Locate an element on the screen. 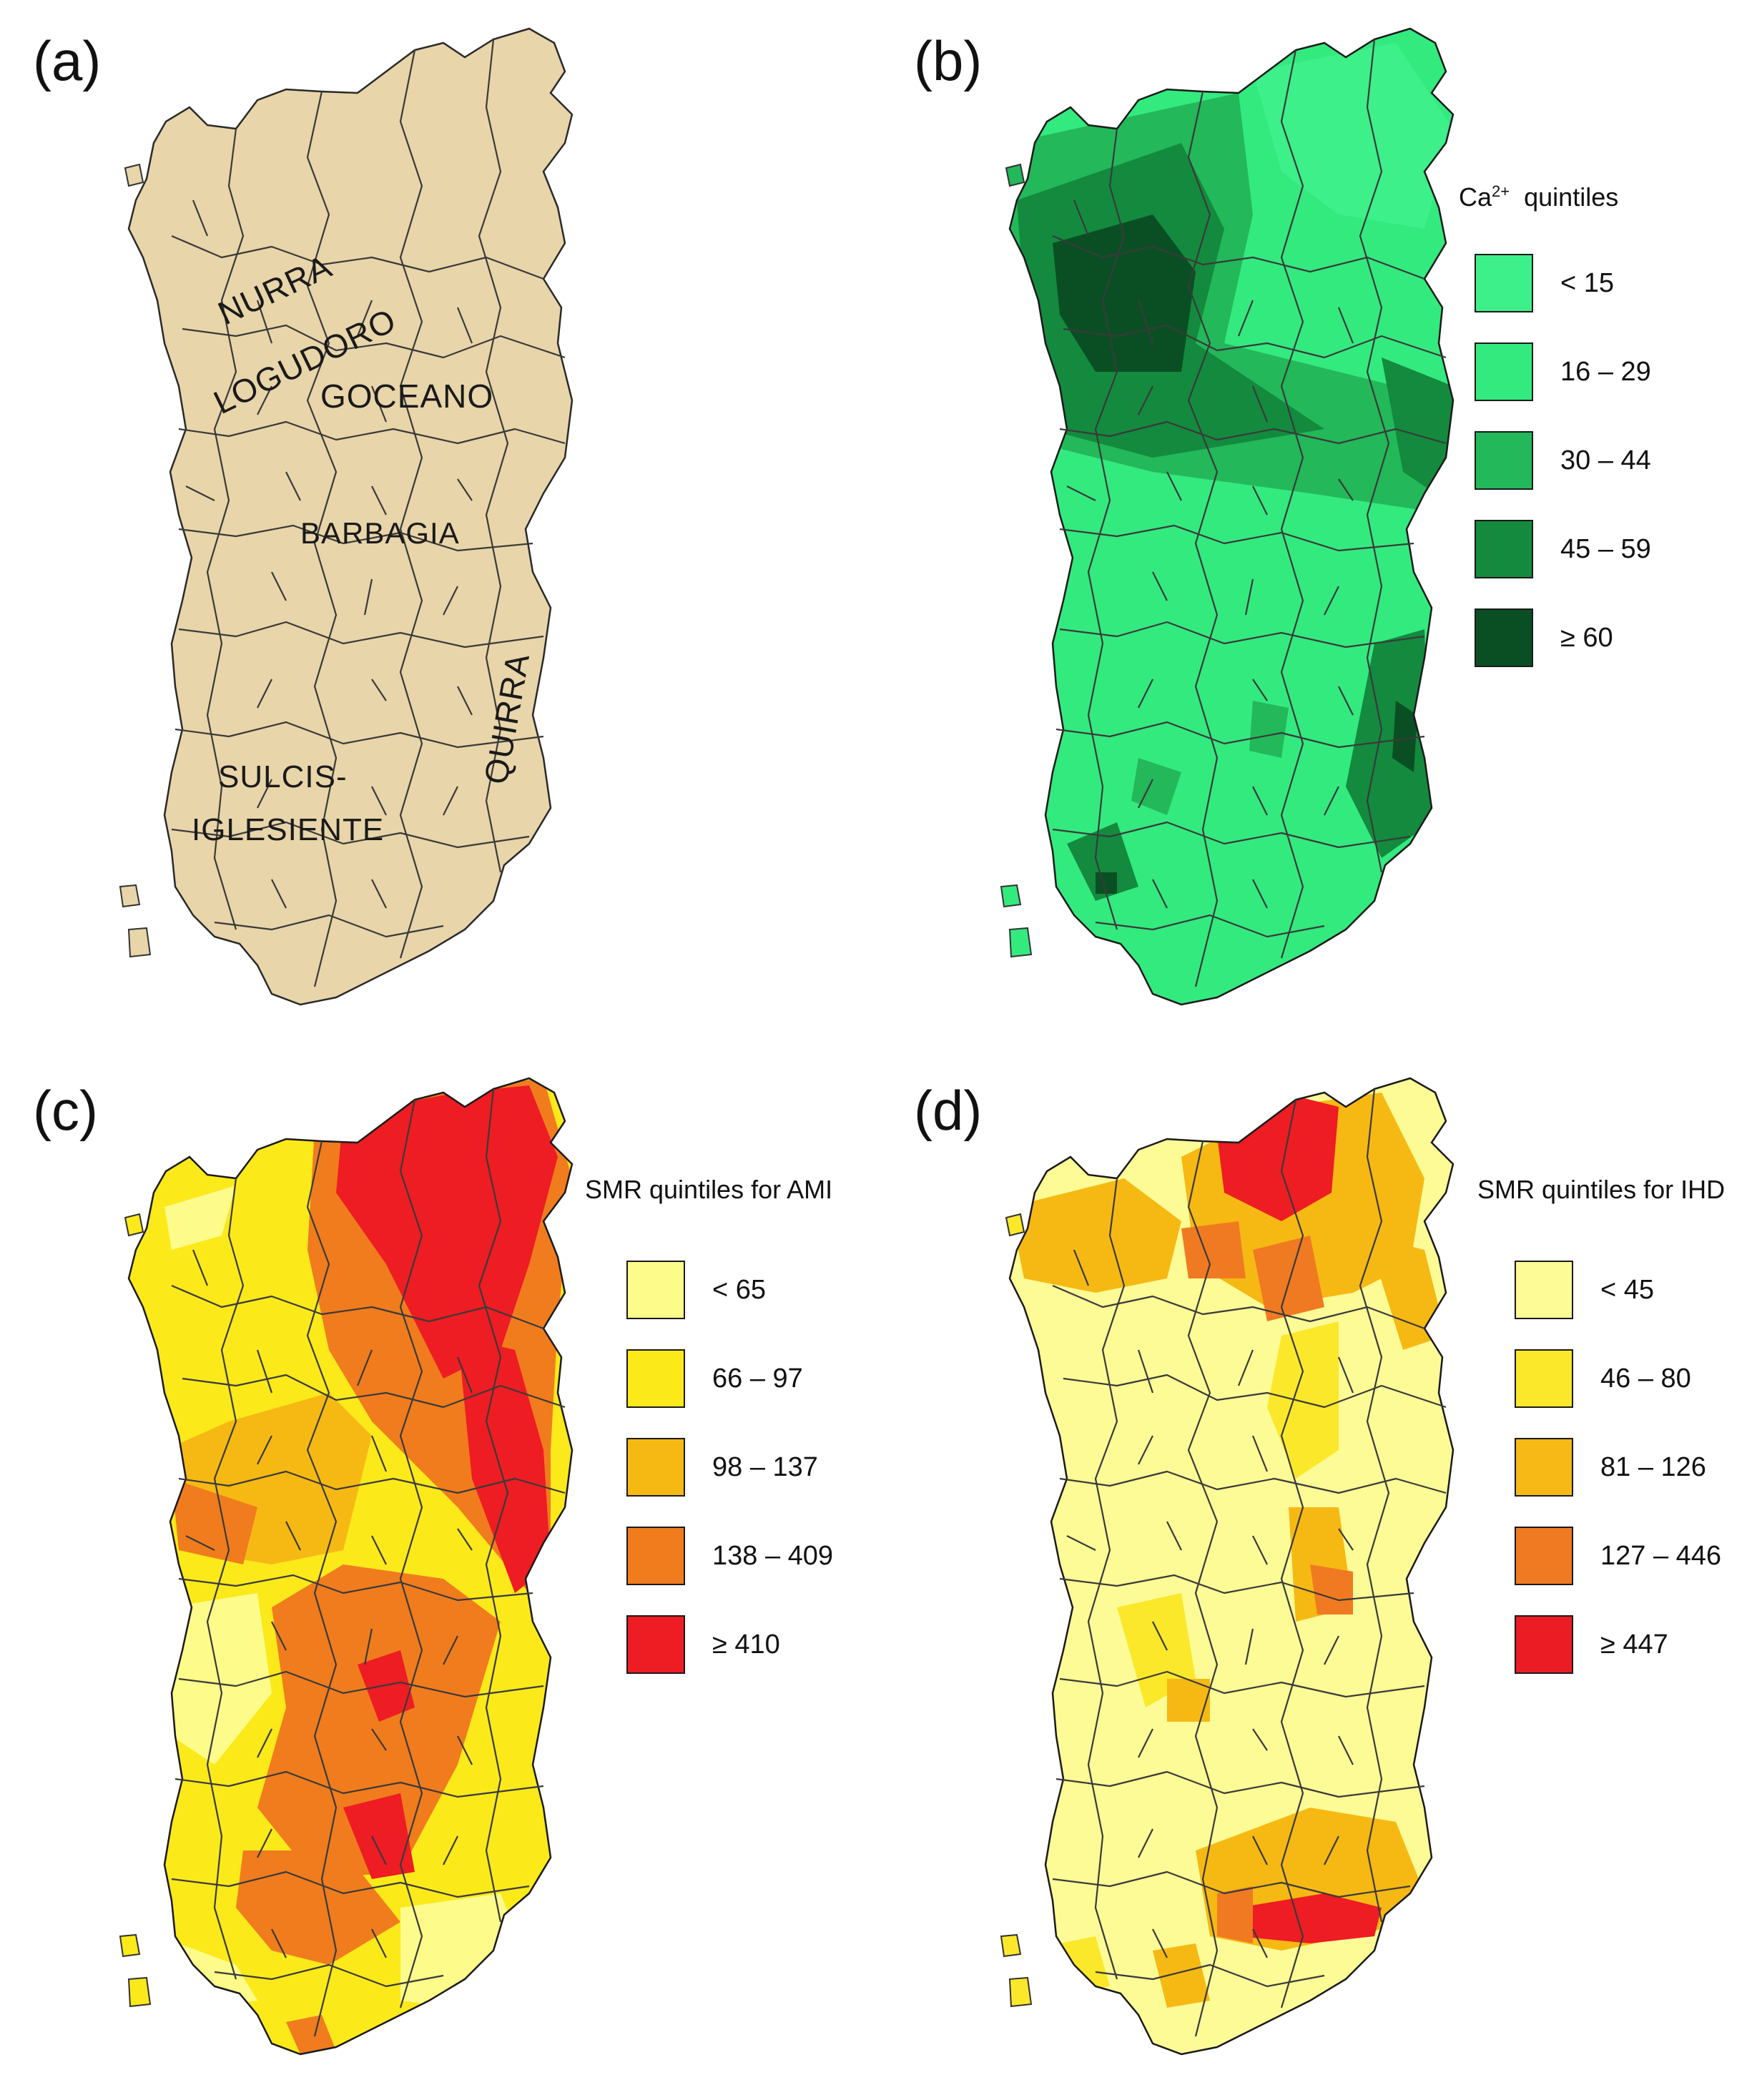 The width and height of the screenshot is (1762, 2100). region-label-barbagia: BARBAGIA is located at coordinates (380, 533).